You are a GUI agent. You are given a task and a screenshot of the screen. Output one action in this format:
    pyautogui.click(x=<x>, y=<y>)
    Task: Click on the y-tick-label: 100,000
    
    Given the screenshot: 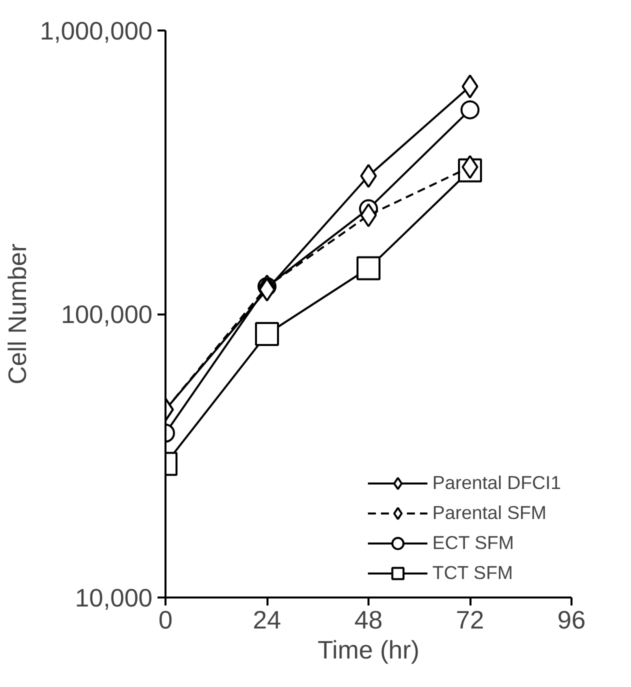 What is the action you would take?
    pyautogui.click(x=106, y=315)
    